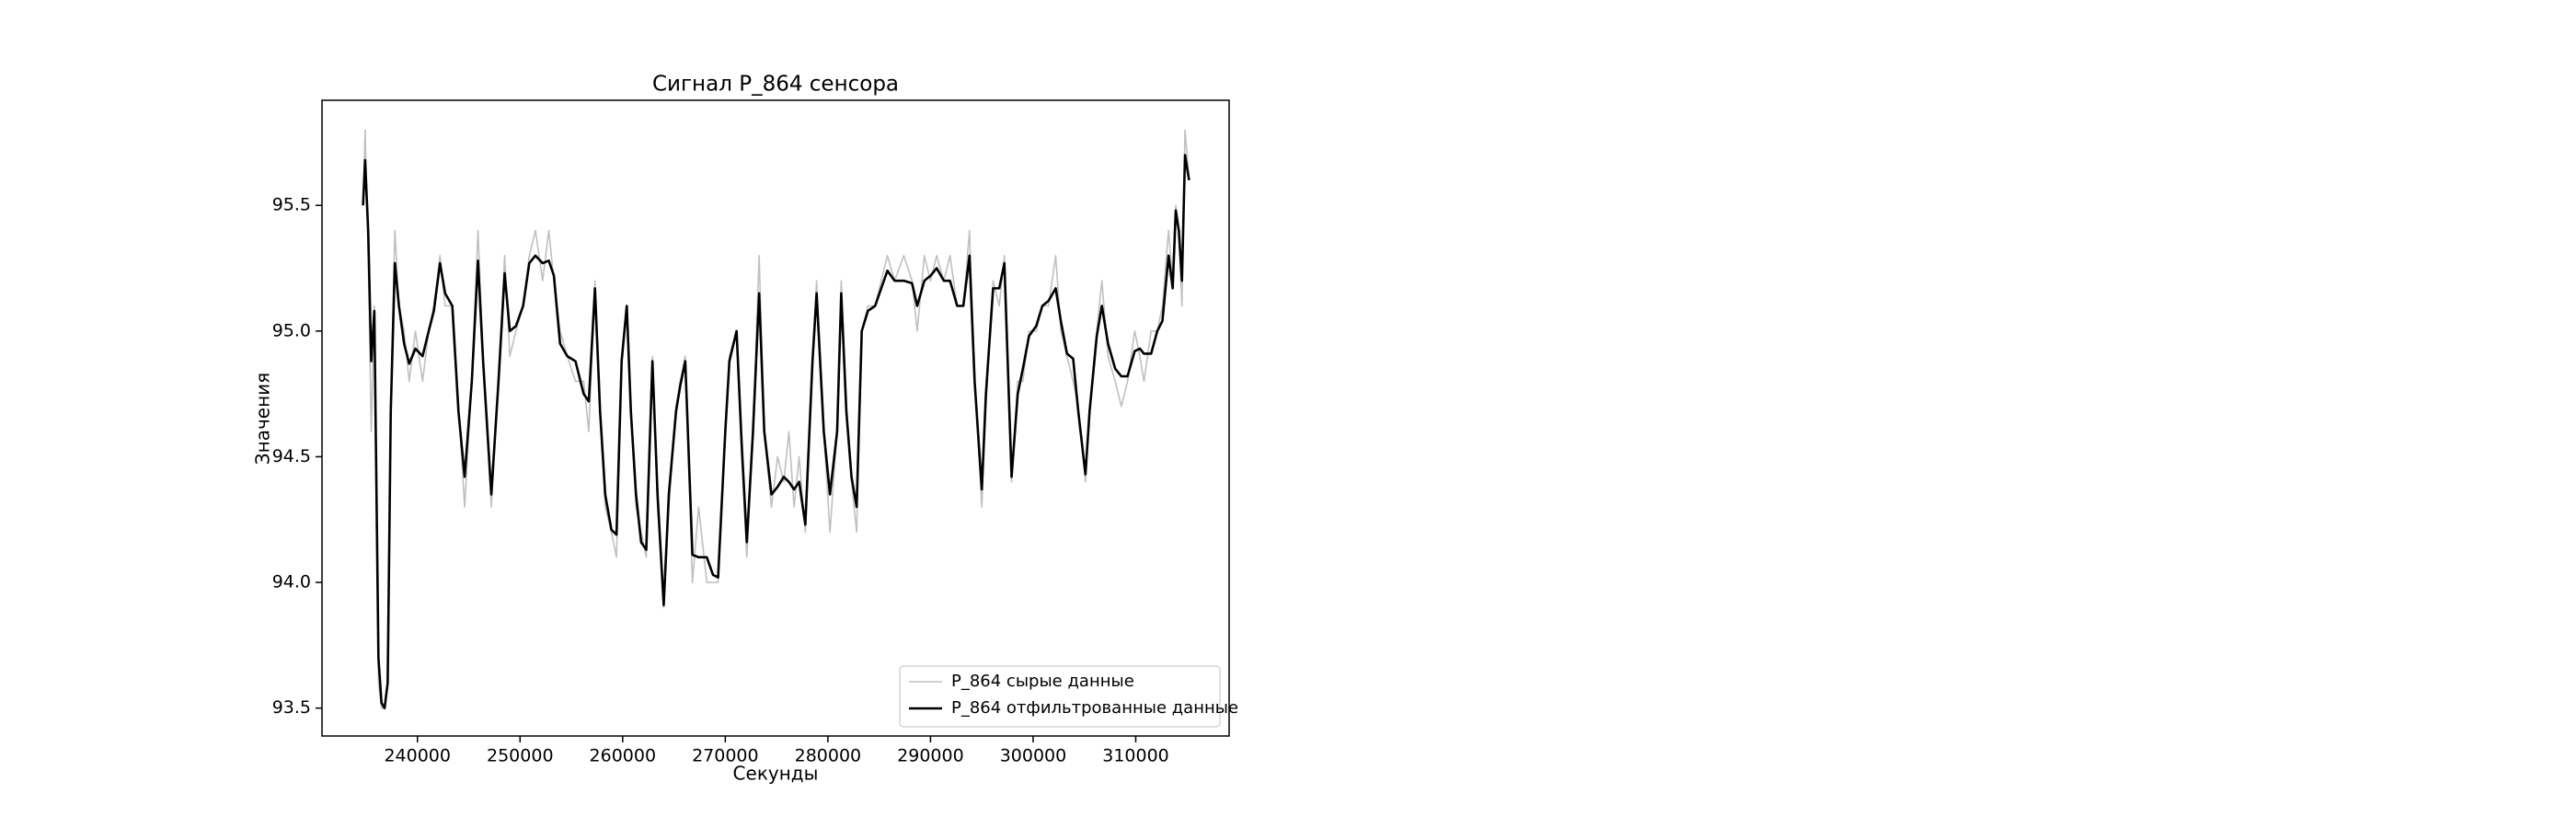 The height and width of the screenshot is (828, 2576). What do you see at coordinates (828, 756) in the screenshot?
I see `x-tick-label: 280000` at bounding box center [828, 756].